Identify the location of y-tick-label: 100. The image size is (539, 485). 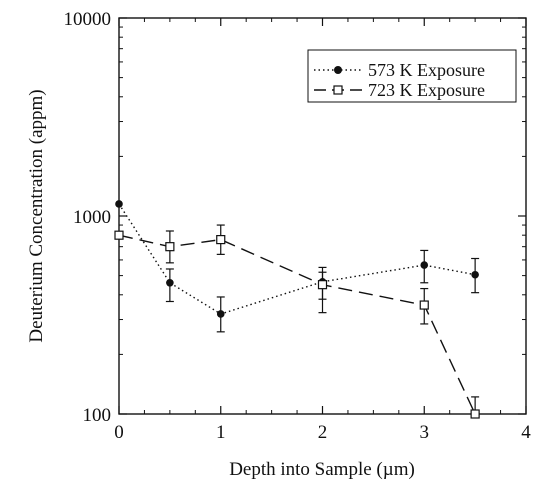
(97, 415).